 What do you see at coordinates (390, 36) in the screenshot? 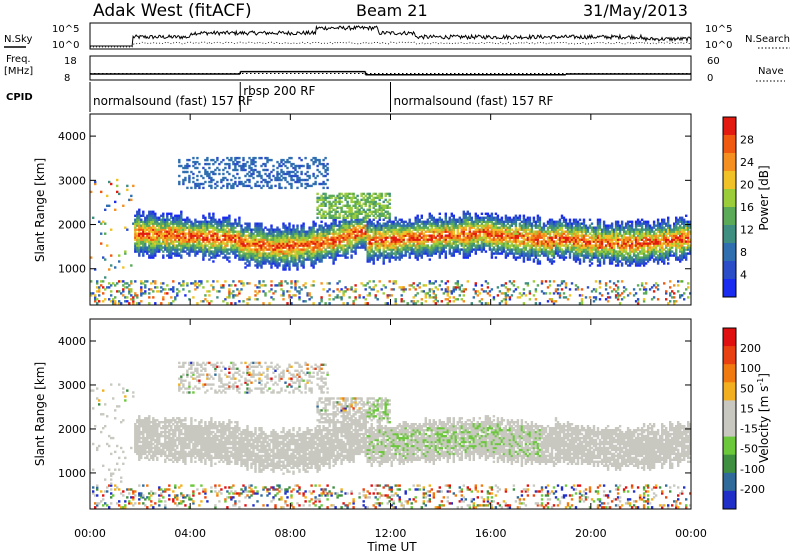
I see `nsky-trace` at bounding box center [390, 36].